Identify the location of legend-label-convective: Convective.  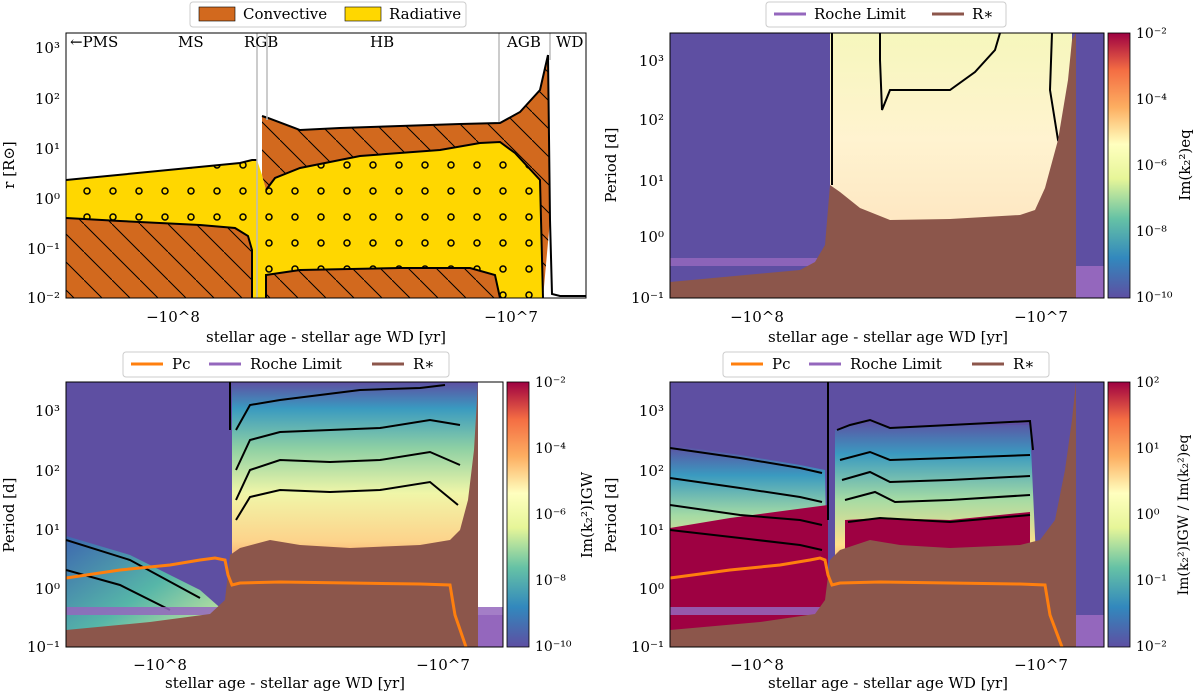
(285, 14).